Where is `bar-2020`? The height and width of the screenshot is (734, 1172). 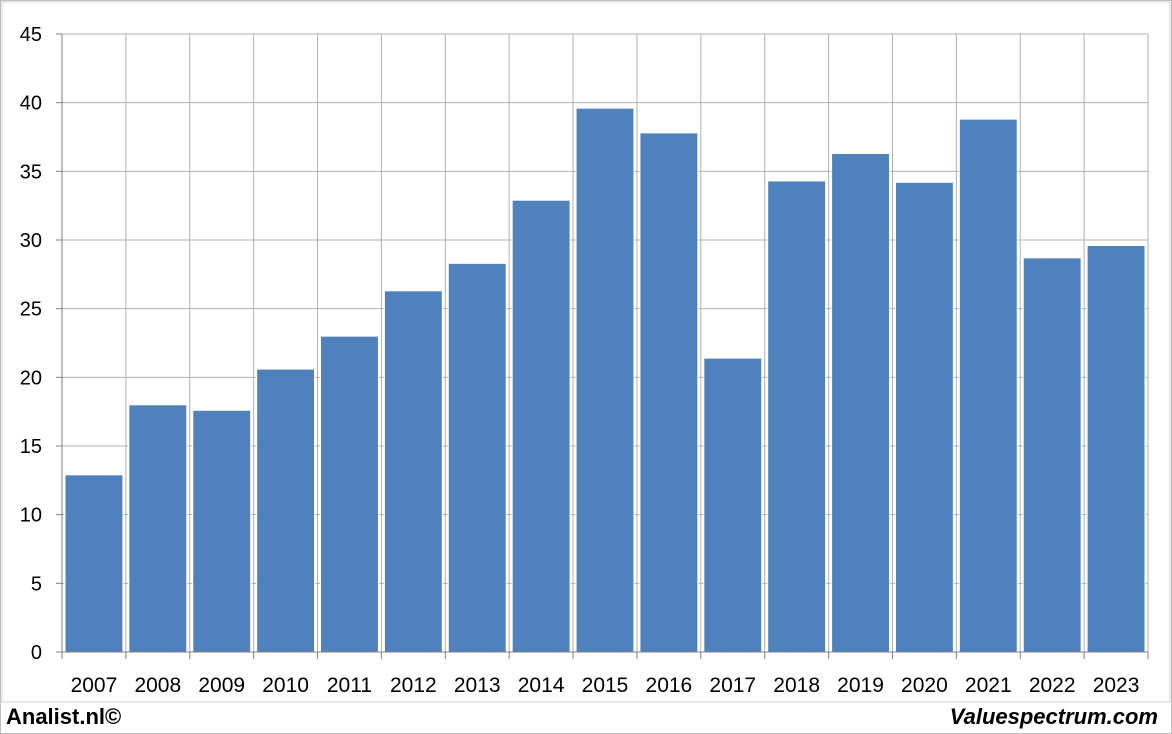 bar-2020 is located at coordinates (924, 417).